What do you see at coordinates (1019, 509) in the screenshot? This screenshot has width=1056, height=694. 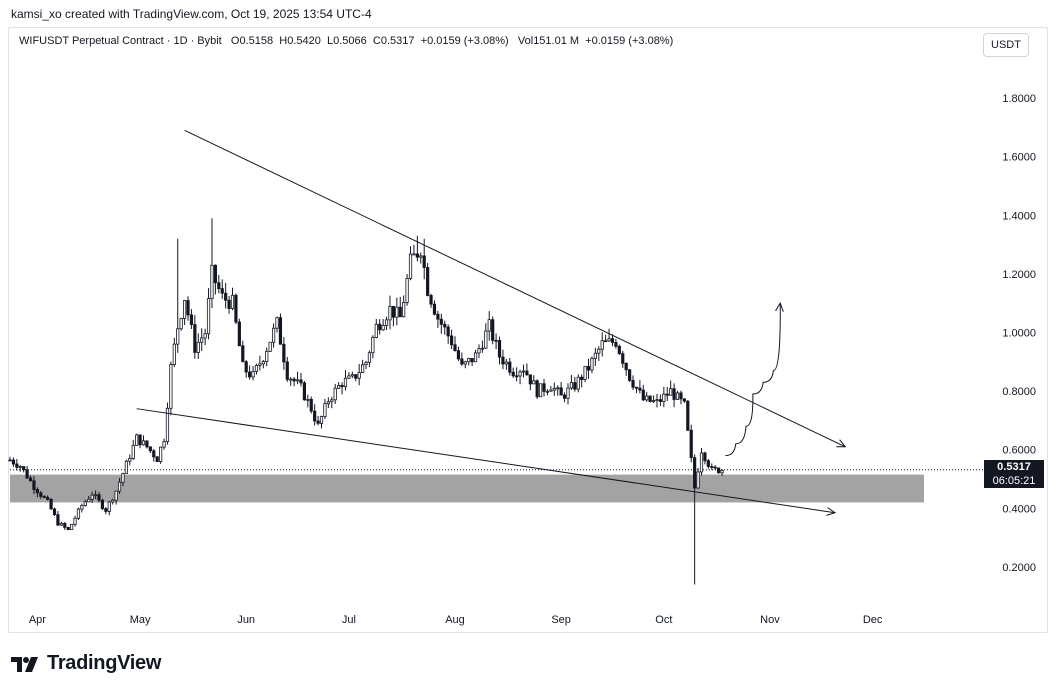 I see `y-axis-tick-label: 0.4000` at bounding box center [1019, 509].